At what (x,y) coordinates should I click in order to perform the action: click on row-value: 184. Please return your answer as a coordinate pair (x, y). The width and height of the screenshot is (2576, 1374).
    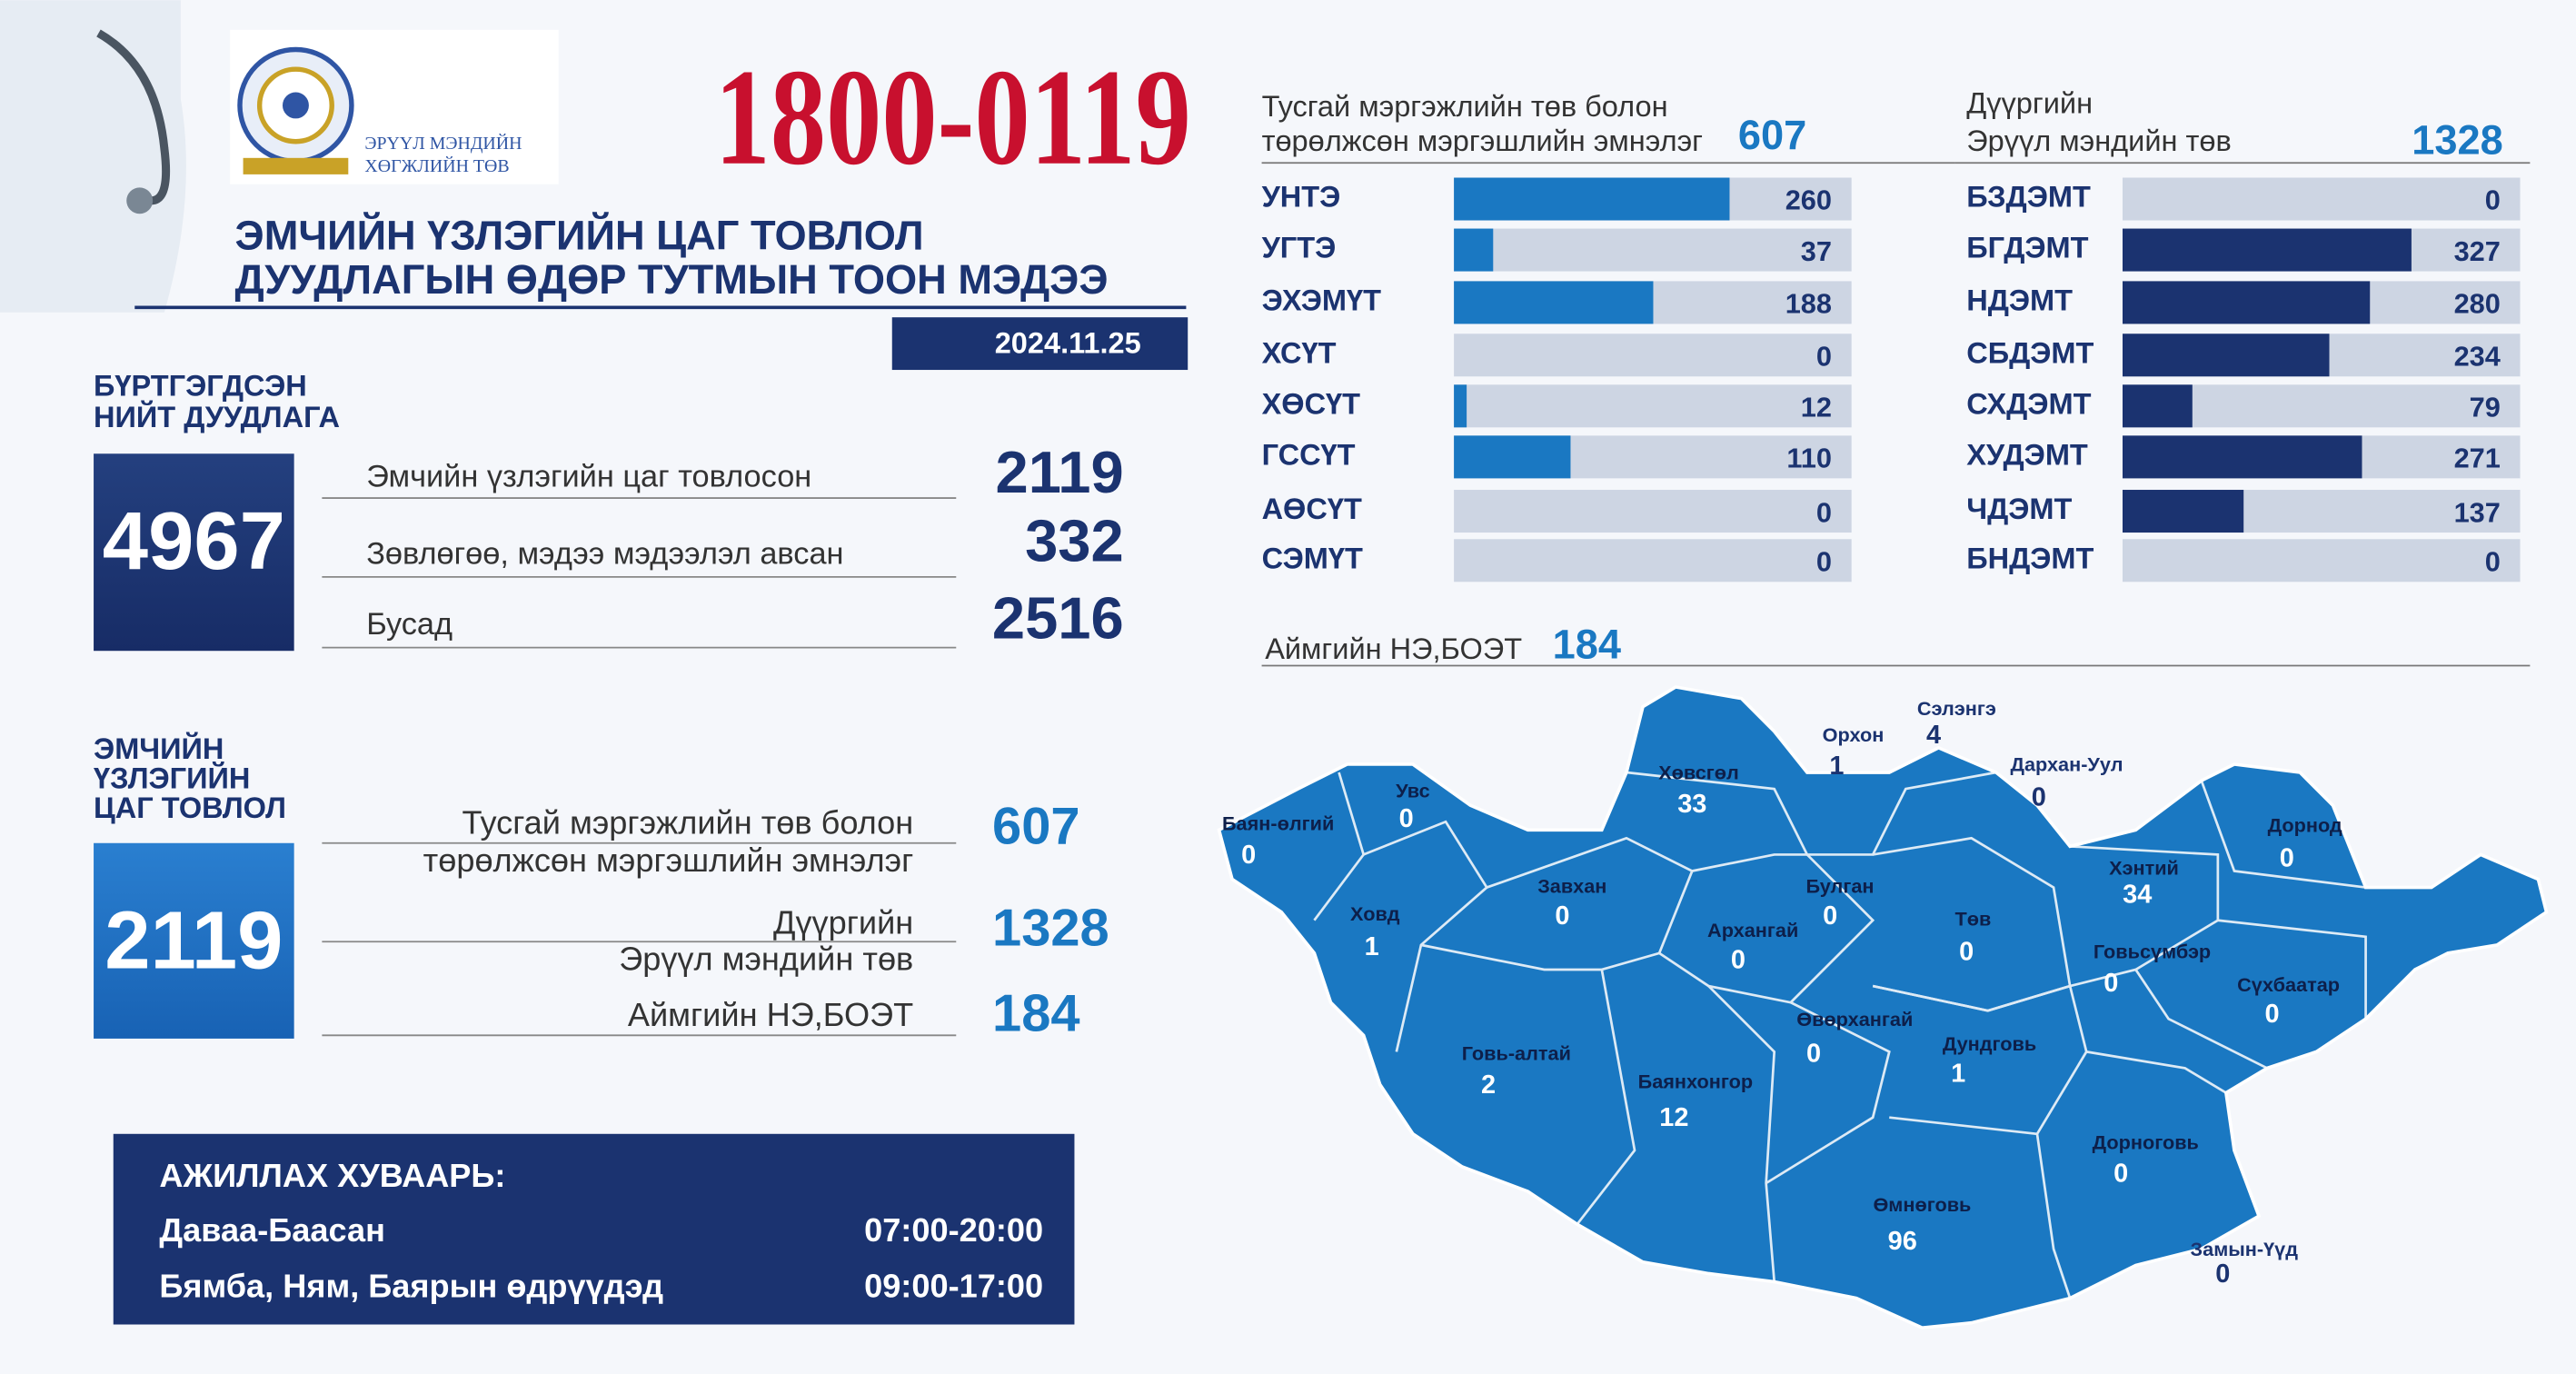
    Looking at the image, I should click on (1036, 1014).